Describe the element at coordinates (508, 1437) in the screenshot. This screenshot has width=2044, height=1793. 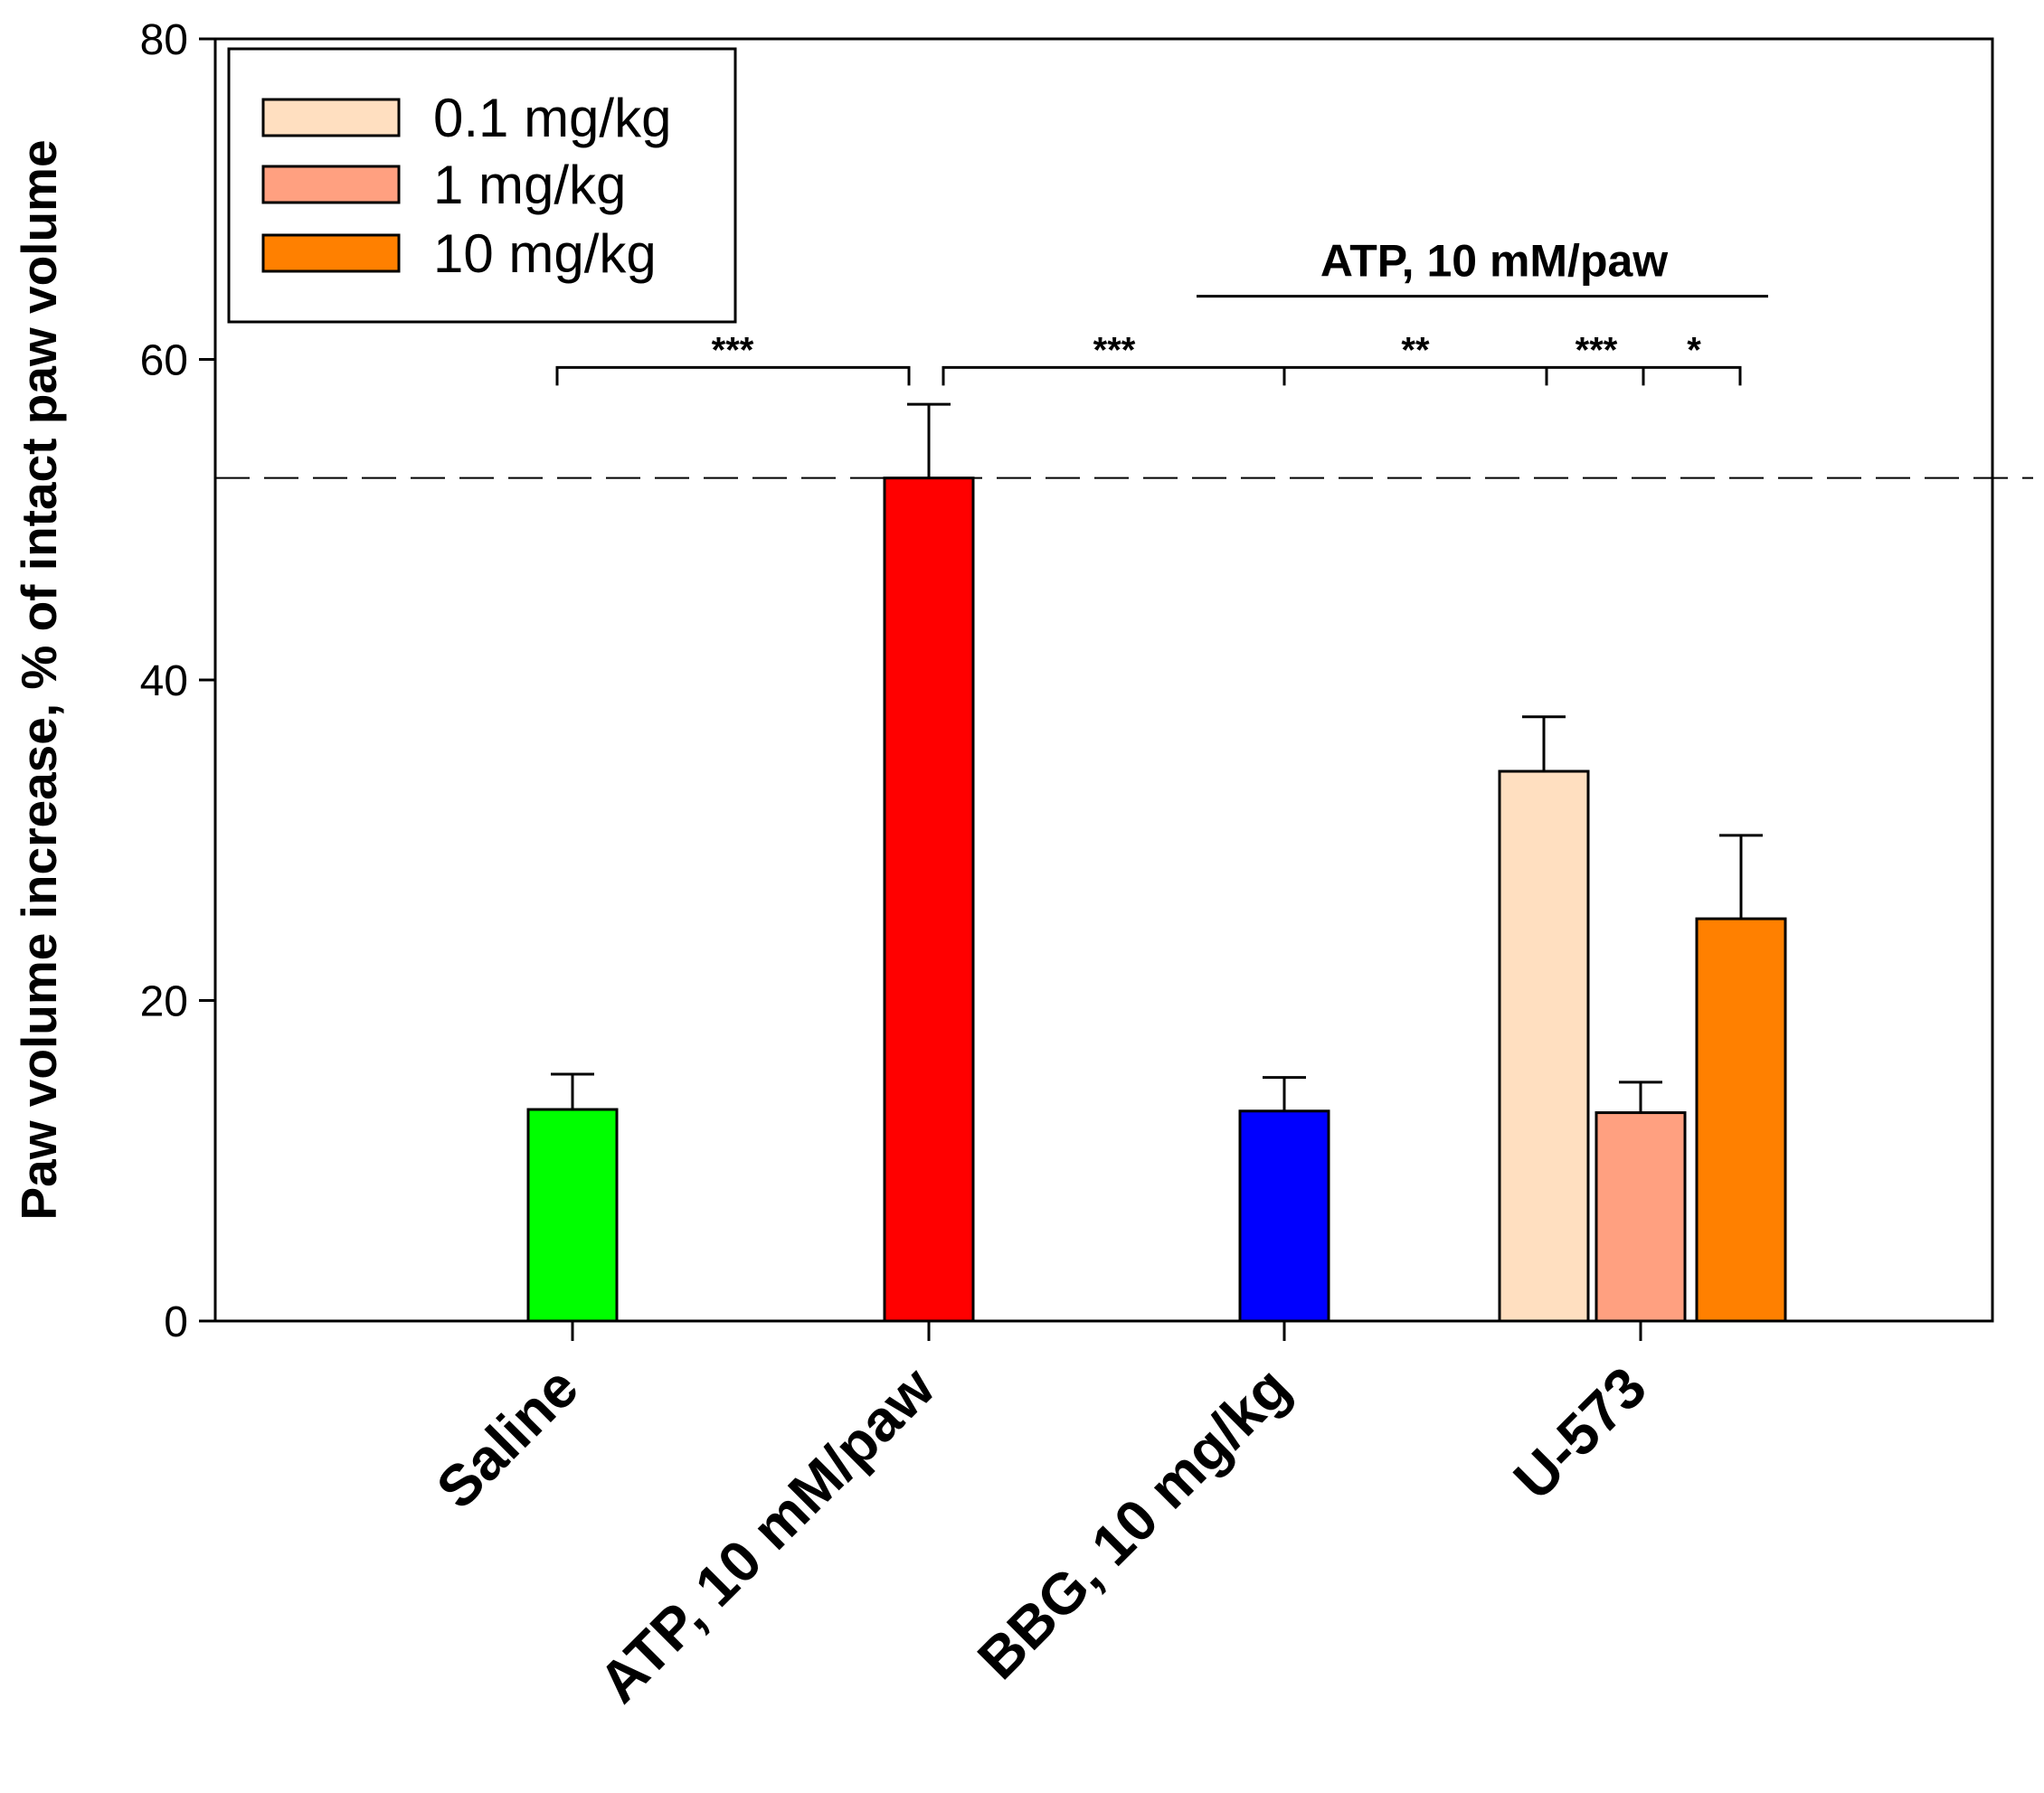
I see `x-tick-label: Saline` at that location.